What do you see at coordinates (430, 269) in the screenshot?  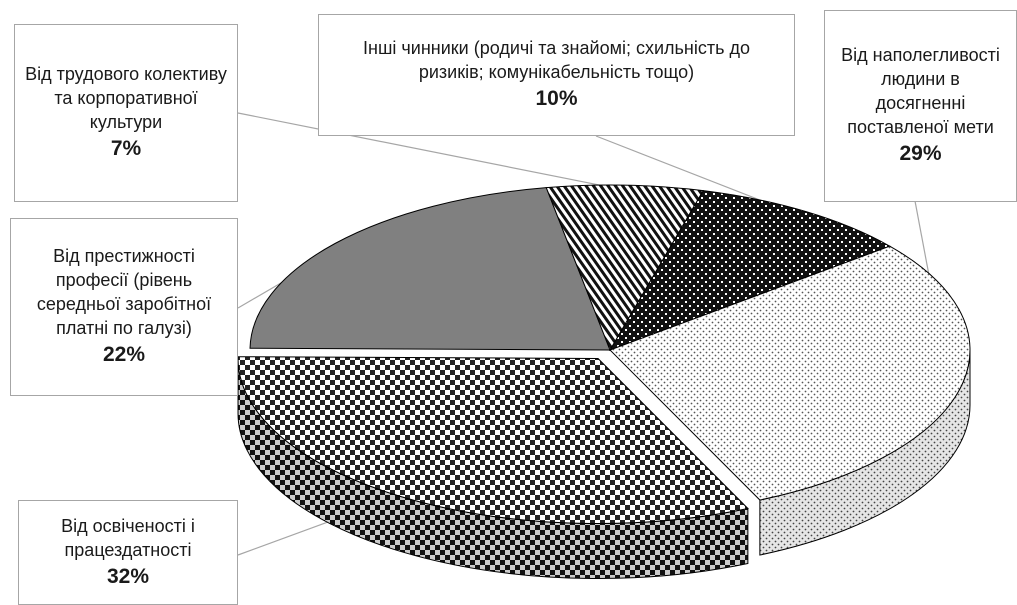 I see `slice-prestige` at bounding box center [430, 269].